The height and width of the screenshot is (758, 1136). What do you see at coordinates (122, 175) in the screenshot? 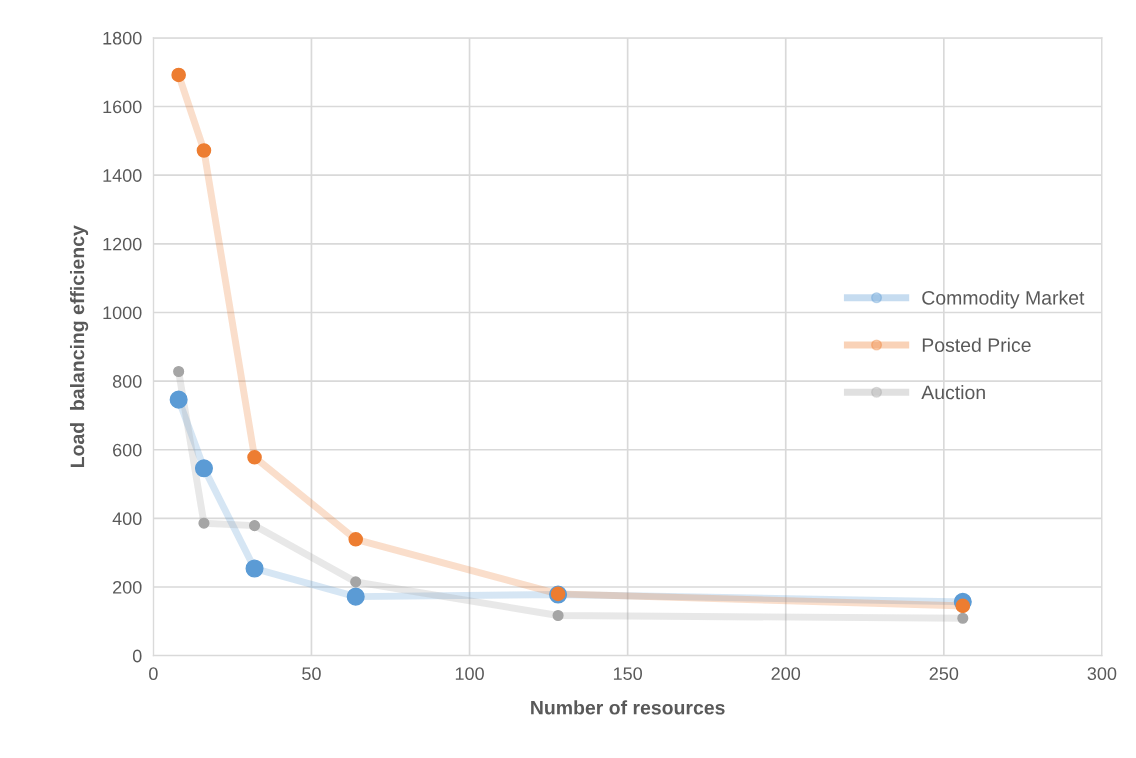
I see `y-tick-label: 1400` at bounding box center [122, 175].